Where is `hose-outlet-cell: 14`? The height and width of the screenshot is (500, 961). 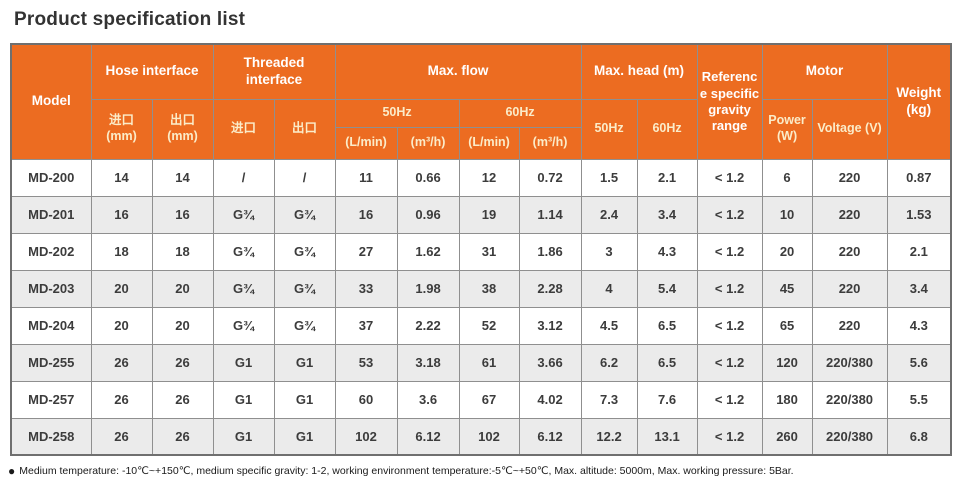
hose-outlet-cell: 14 is located at coordinates (182, 177).